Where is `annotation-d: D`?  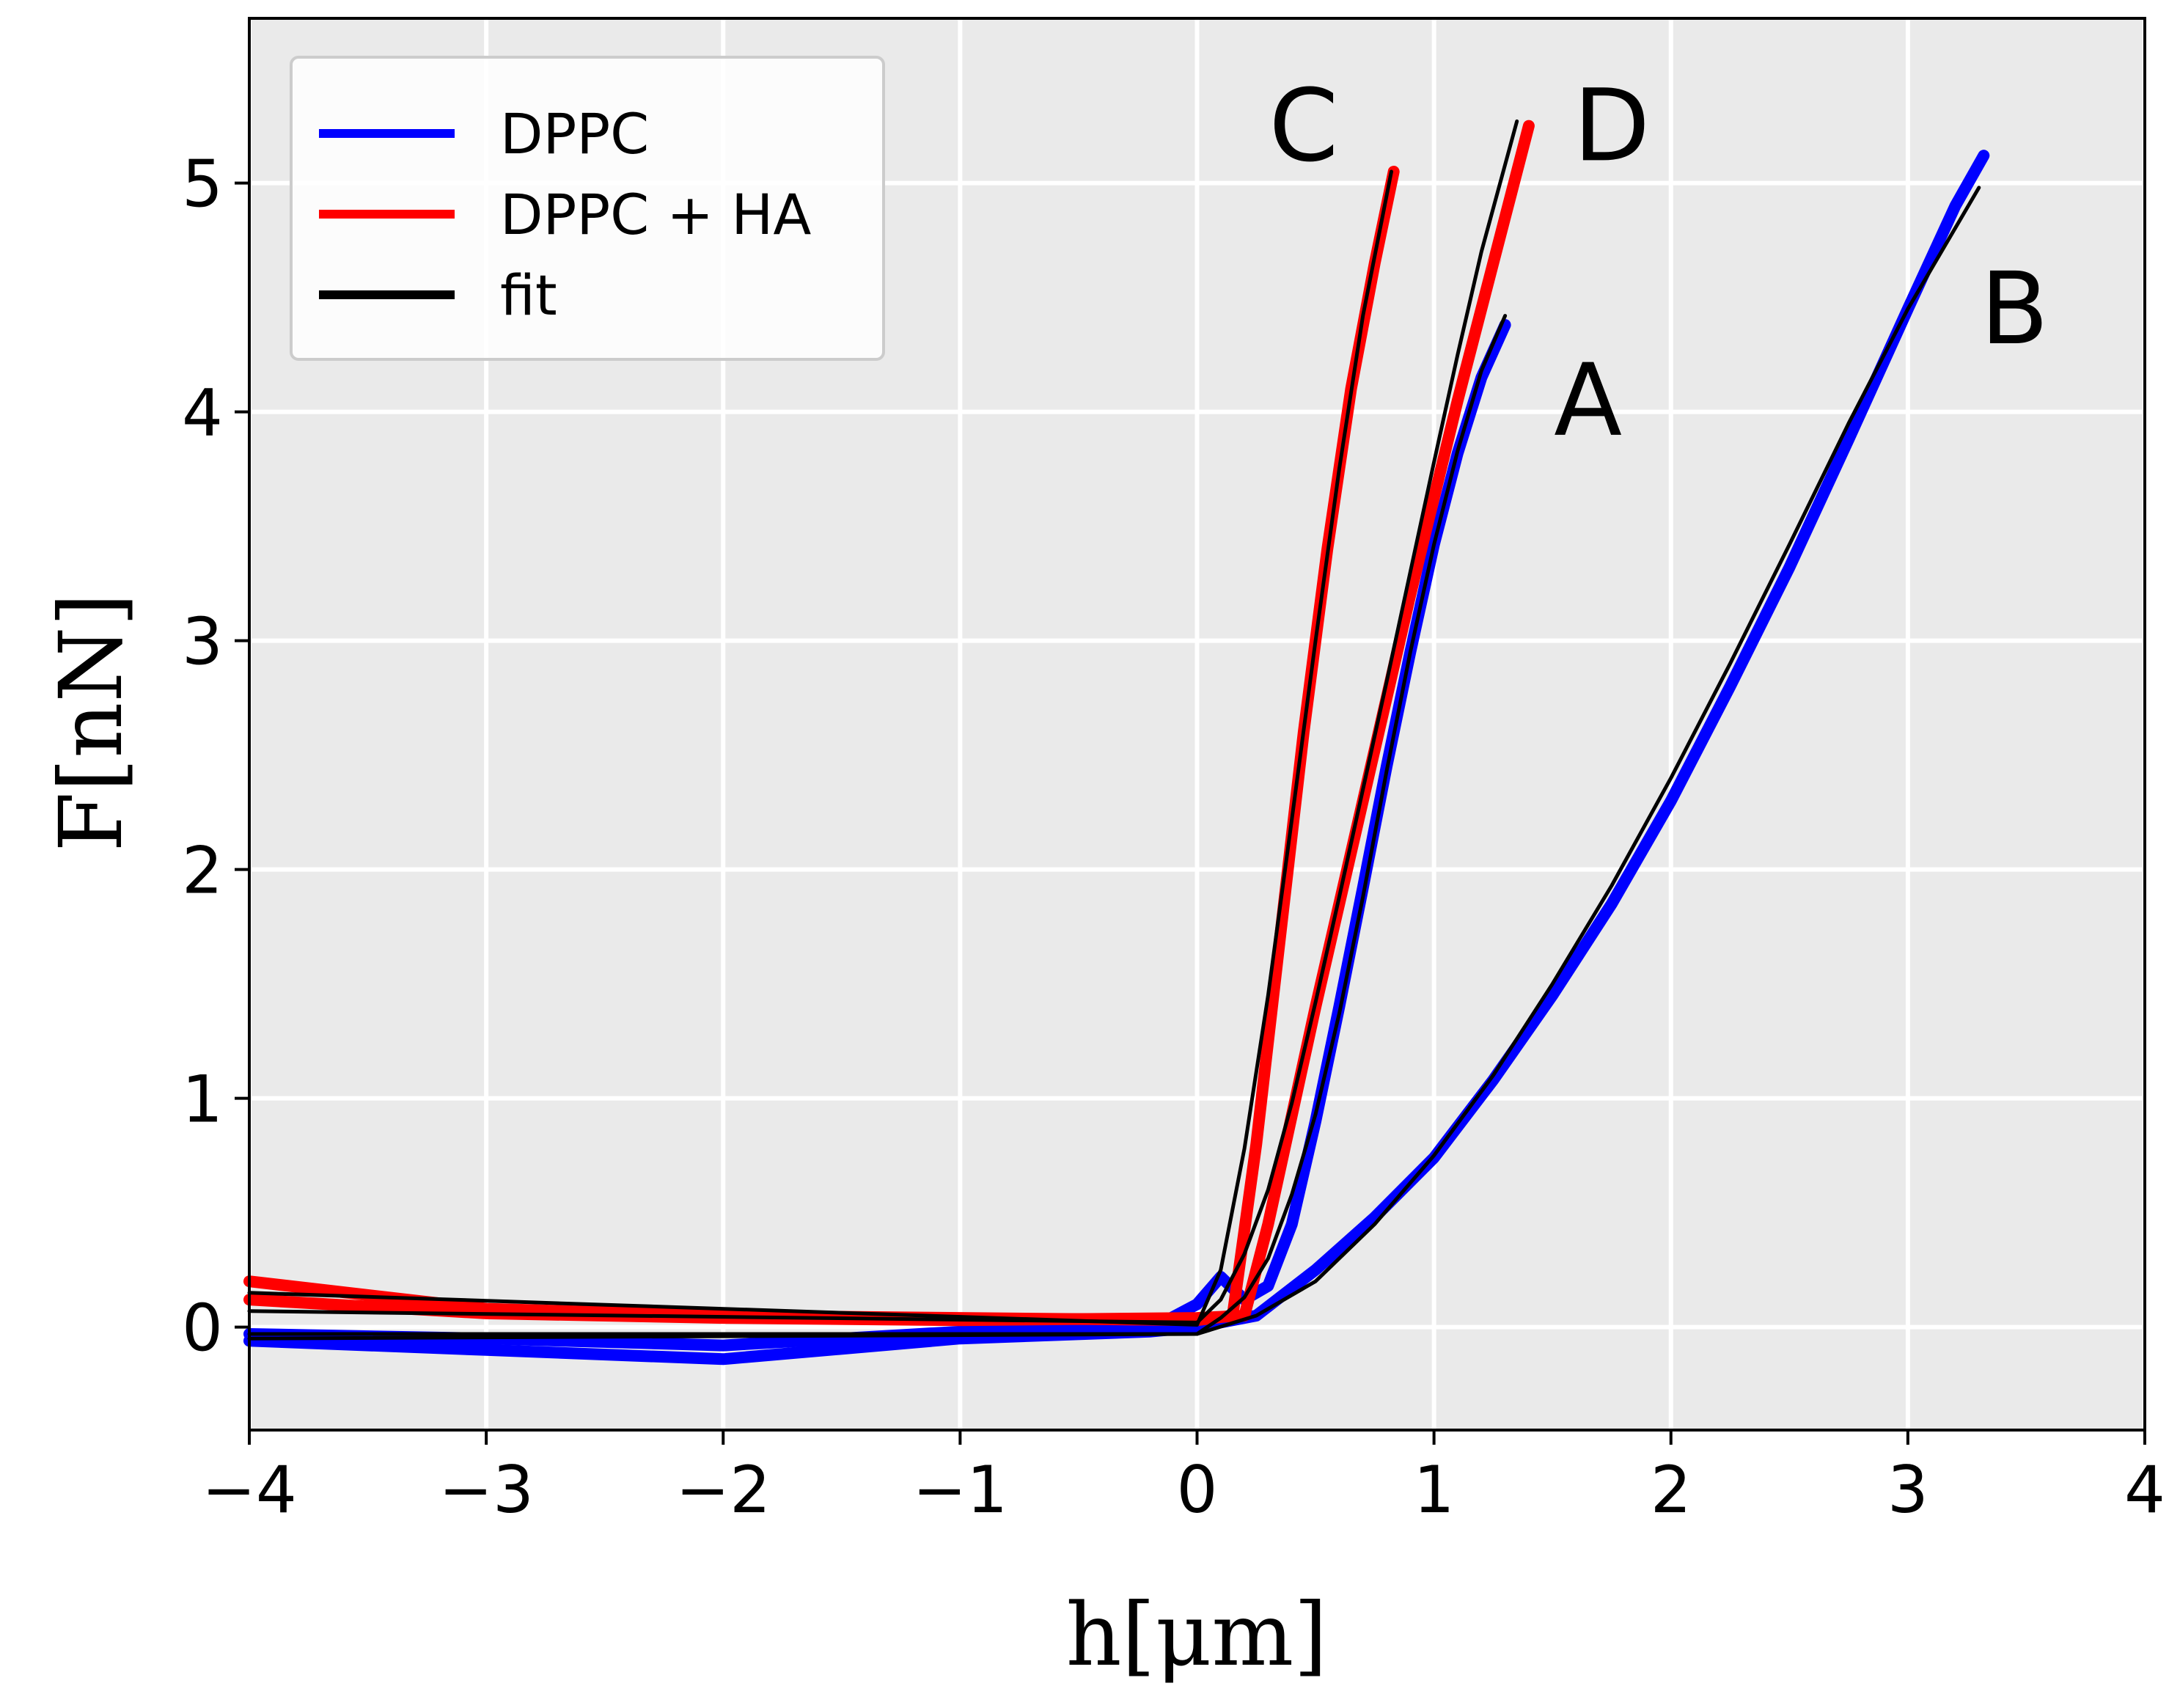 annotation-d: D is located at coordinates (1612, 126).